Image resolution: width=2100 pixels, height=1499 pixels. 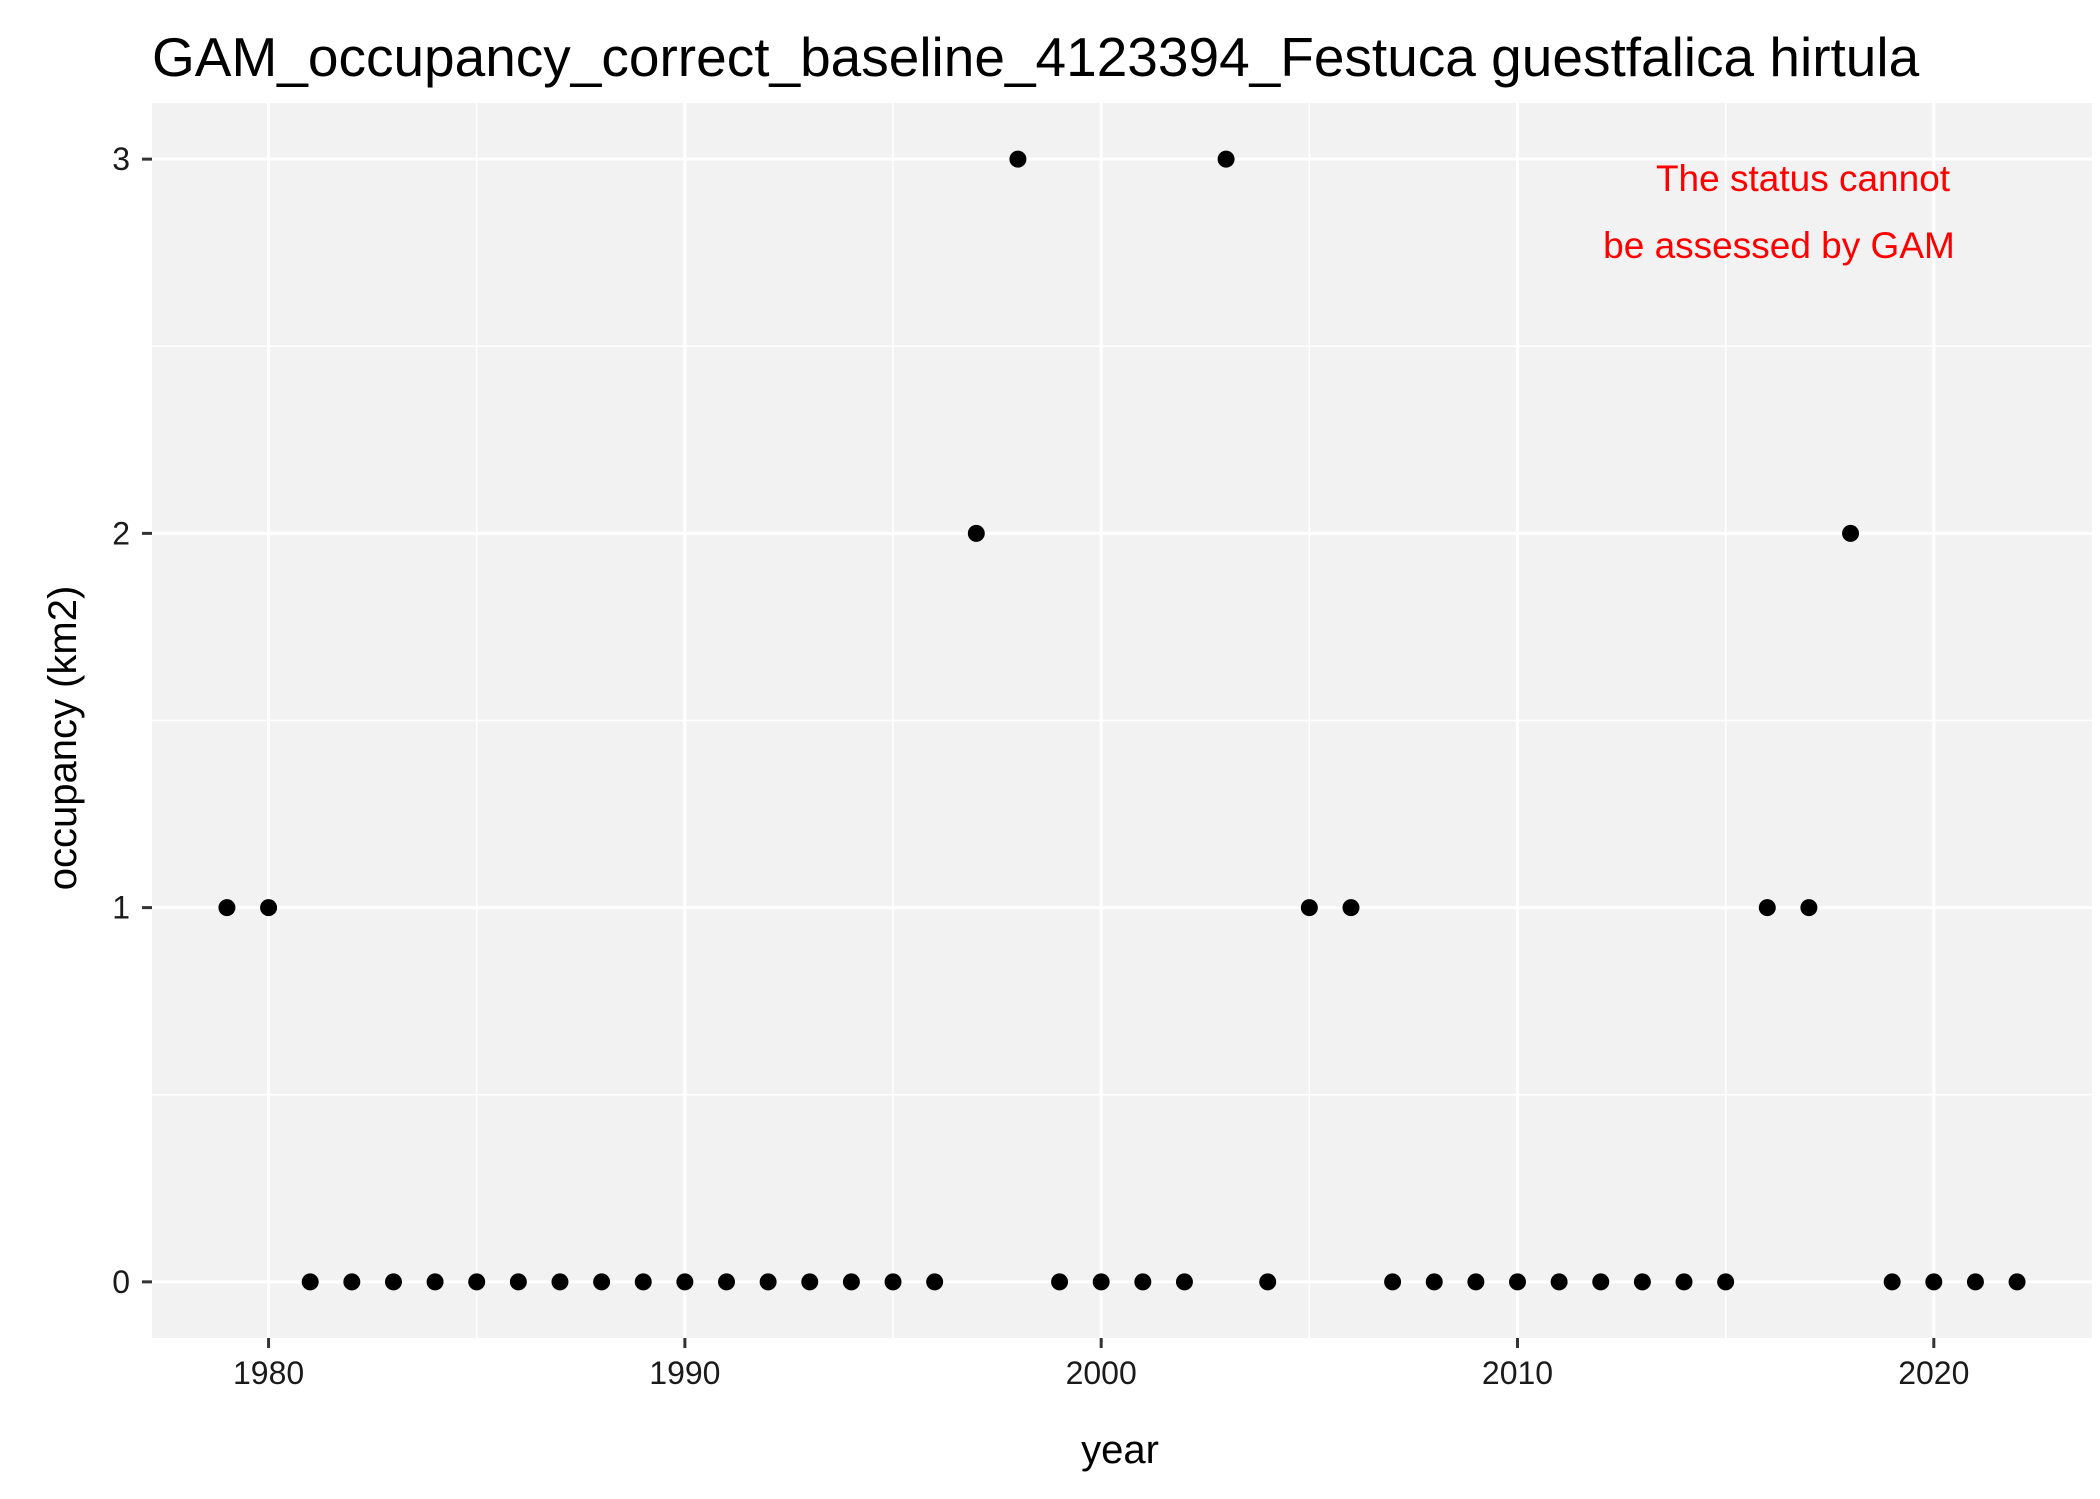 What do you see at coordinates (121, 159) in the screenshot?
I see `y-tick-label: 3` at bounding box center [121, 159].